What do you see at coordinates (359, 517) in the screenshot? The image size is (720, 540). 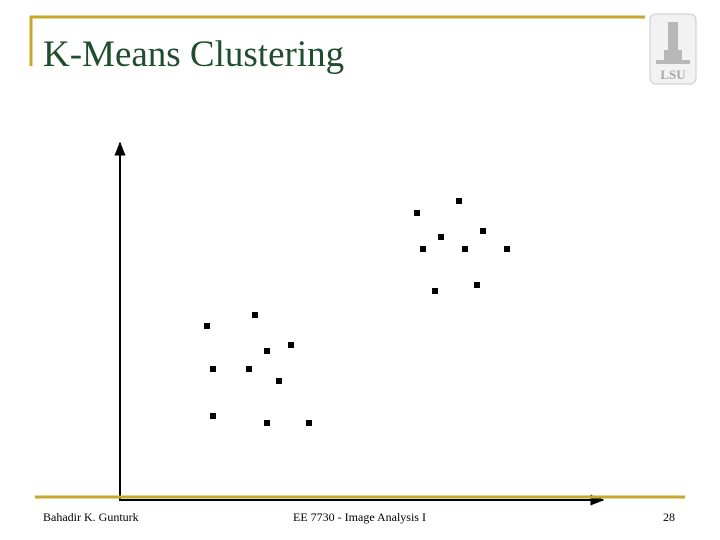 I see `footer-course: EE 7730 - Image Analysis I` at bounding box center [359, 517].